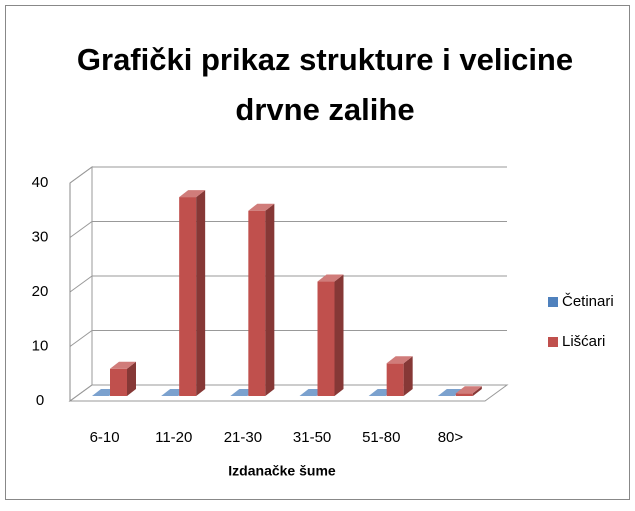 This screenshot has height=511, width=635. I want to click on chart-title: Grafički prikaz strukture i velicine, so click(325, 59).